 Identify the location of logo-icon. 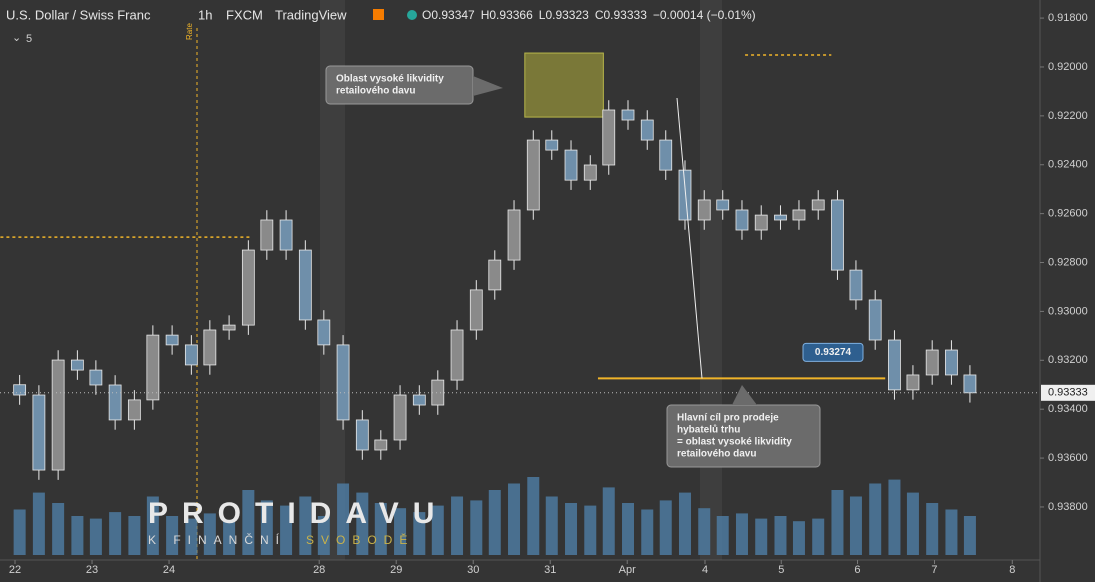
(378, 14).